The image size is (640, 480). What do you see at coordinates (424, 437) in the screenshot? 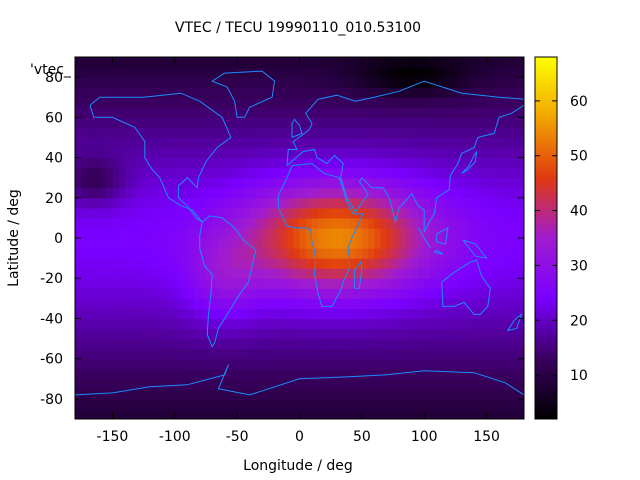
I see `x-tick-label: 100` at bounding box center [424, 437].